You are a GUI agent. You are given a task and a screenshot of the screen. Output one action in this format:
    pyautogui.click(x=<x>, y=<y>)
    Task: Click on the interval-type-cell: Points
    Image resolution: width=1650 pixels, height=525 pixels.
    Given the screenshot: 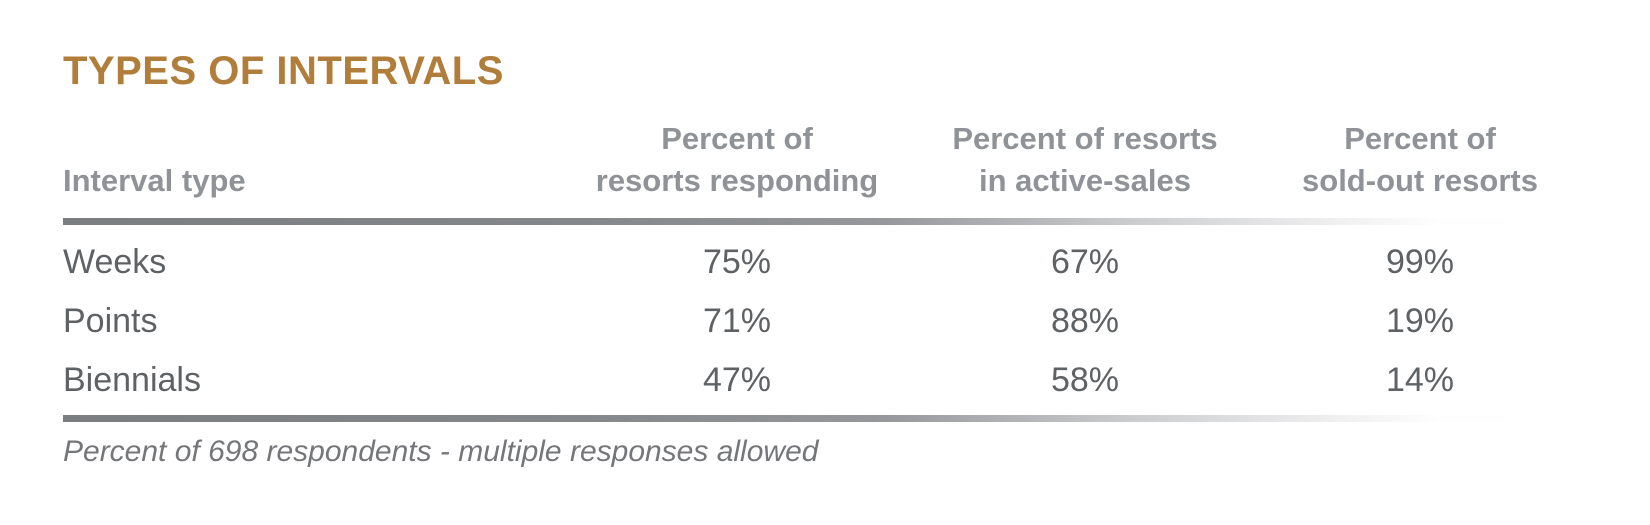 What is the action you would take?
    pyautogui.click(x=110, y=321)
    